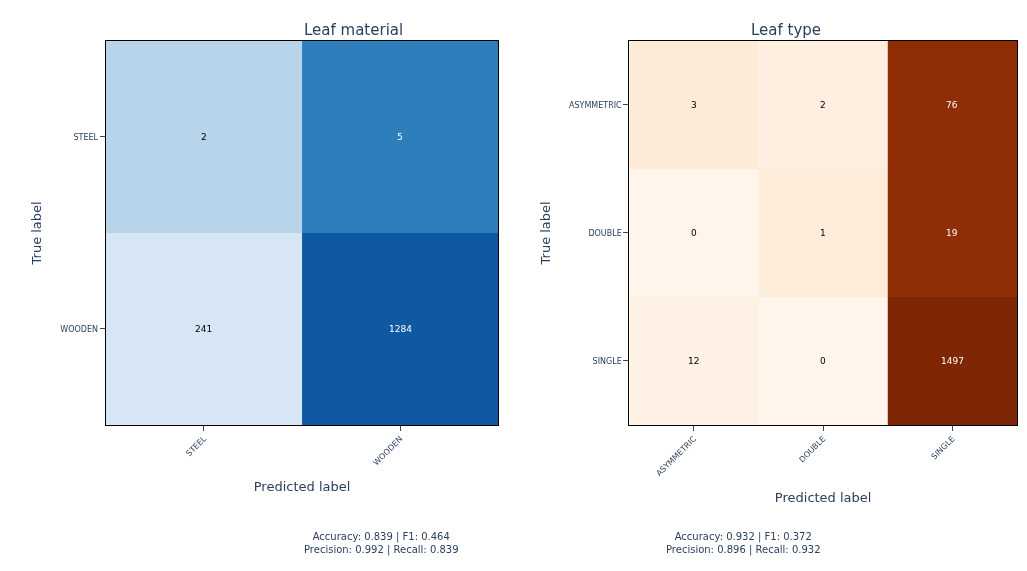 The width and height of the screenshot is (1027, 571). Describe the element at coordinates (694, 105) in the screenshot. I see `data-label: 3` at that location.